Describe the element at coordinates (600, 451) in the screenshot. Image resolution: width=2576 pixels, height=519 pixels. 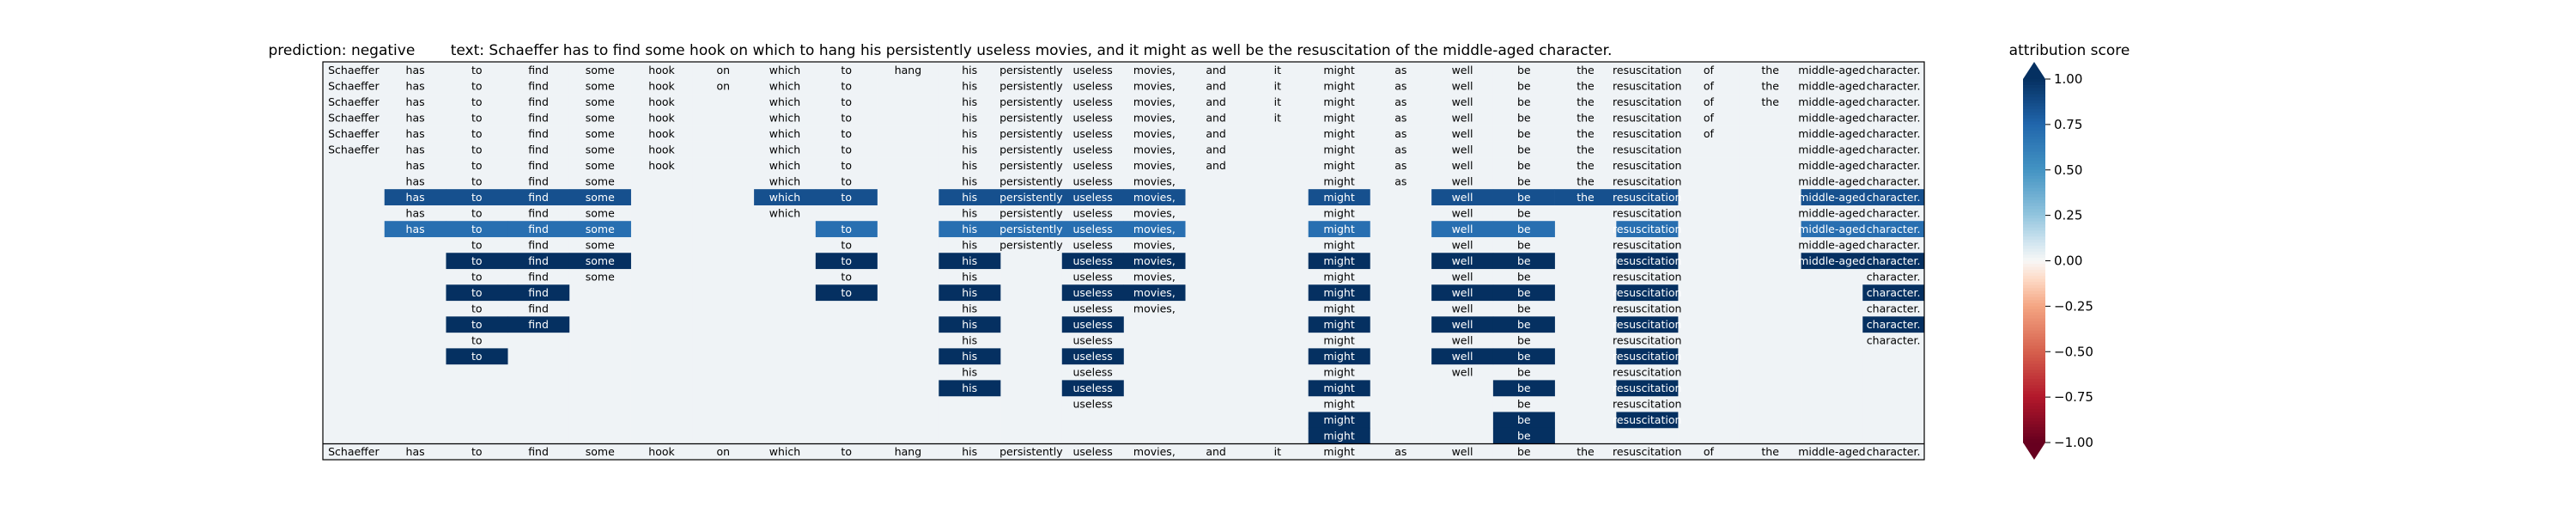
I see `token-label: some` at that location.